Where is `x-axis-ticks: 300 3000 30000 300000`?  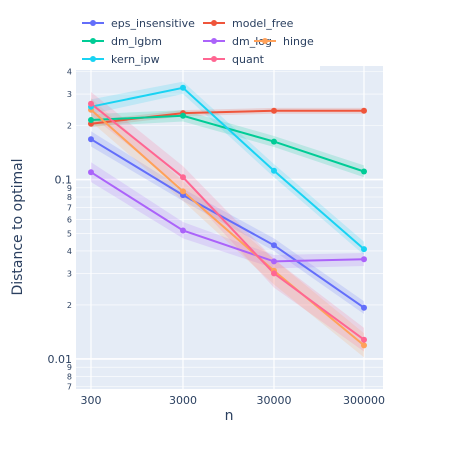 x-axis-ticks: 300 3000 30000 300000 is located at coordinates (233, 400).